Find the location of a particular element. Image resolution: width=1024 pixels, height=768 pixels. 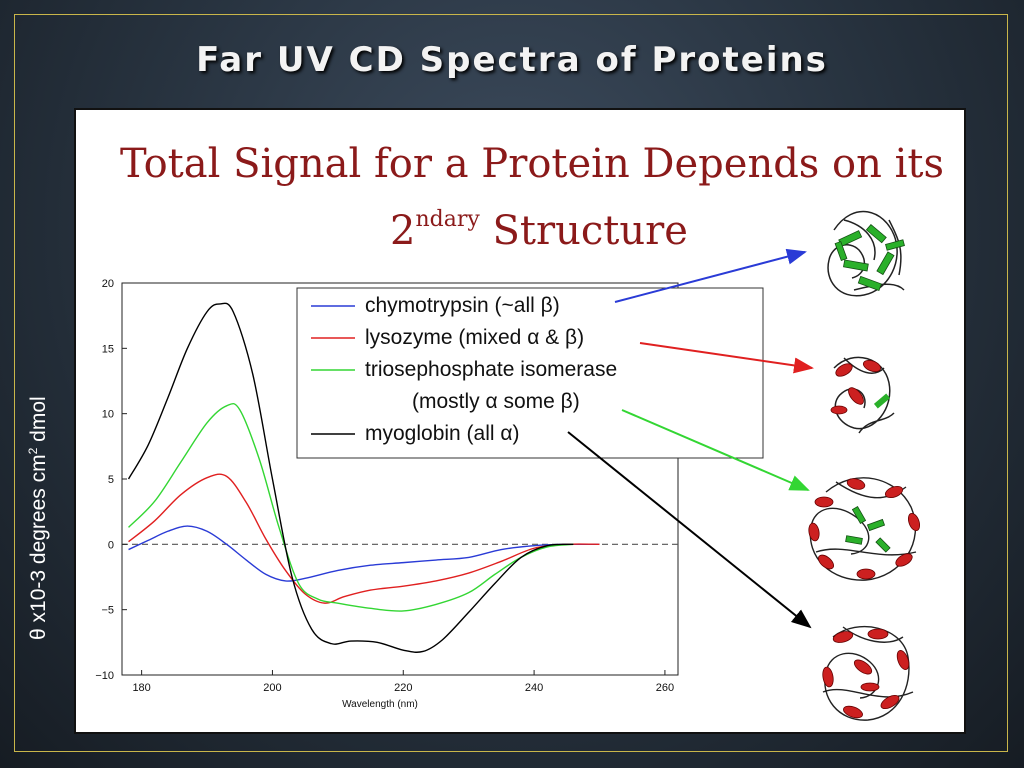

lysozyme-structure-icon is located at coordinates (862, 395).